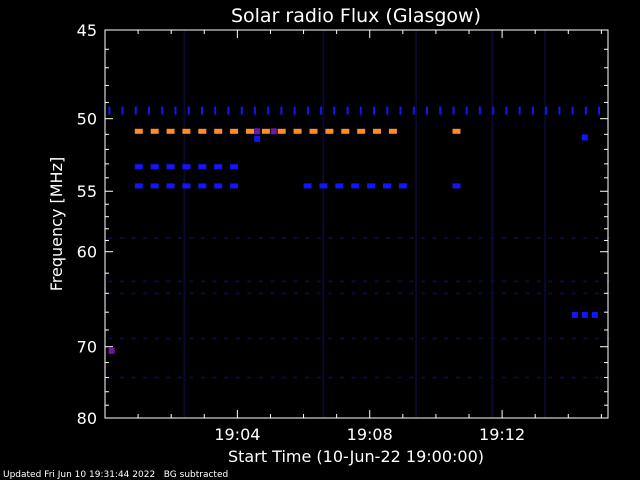 The image size is (640, 480). Describe the element at coordinates (370, 434) in the screenshot. I see `x-tick-label: 19:08` at that location.